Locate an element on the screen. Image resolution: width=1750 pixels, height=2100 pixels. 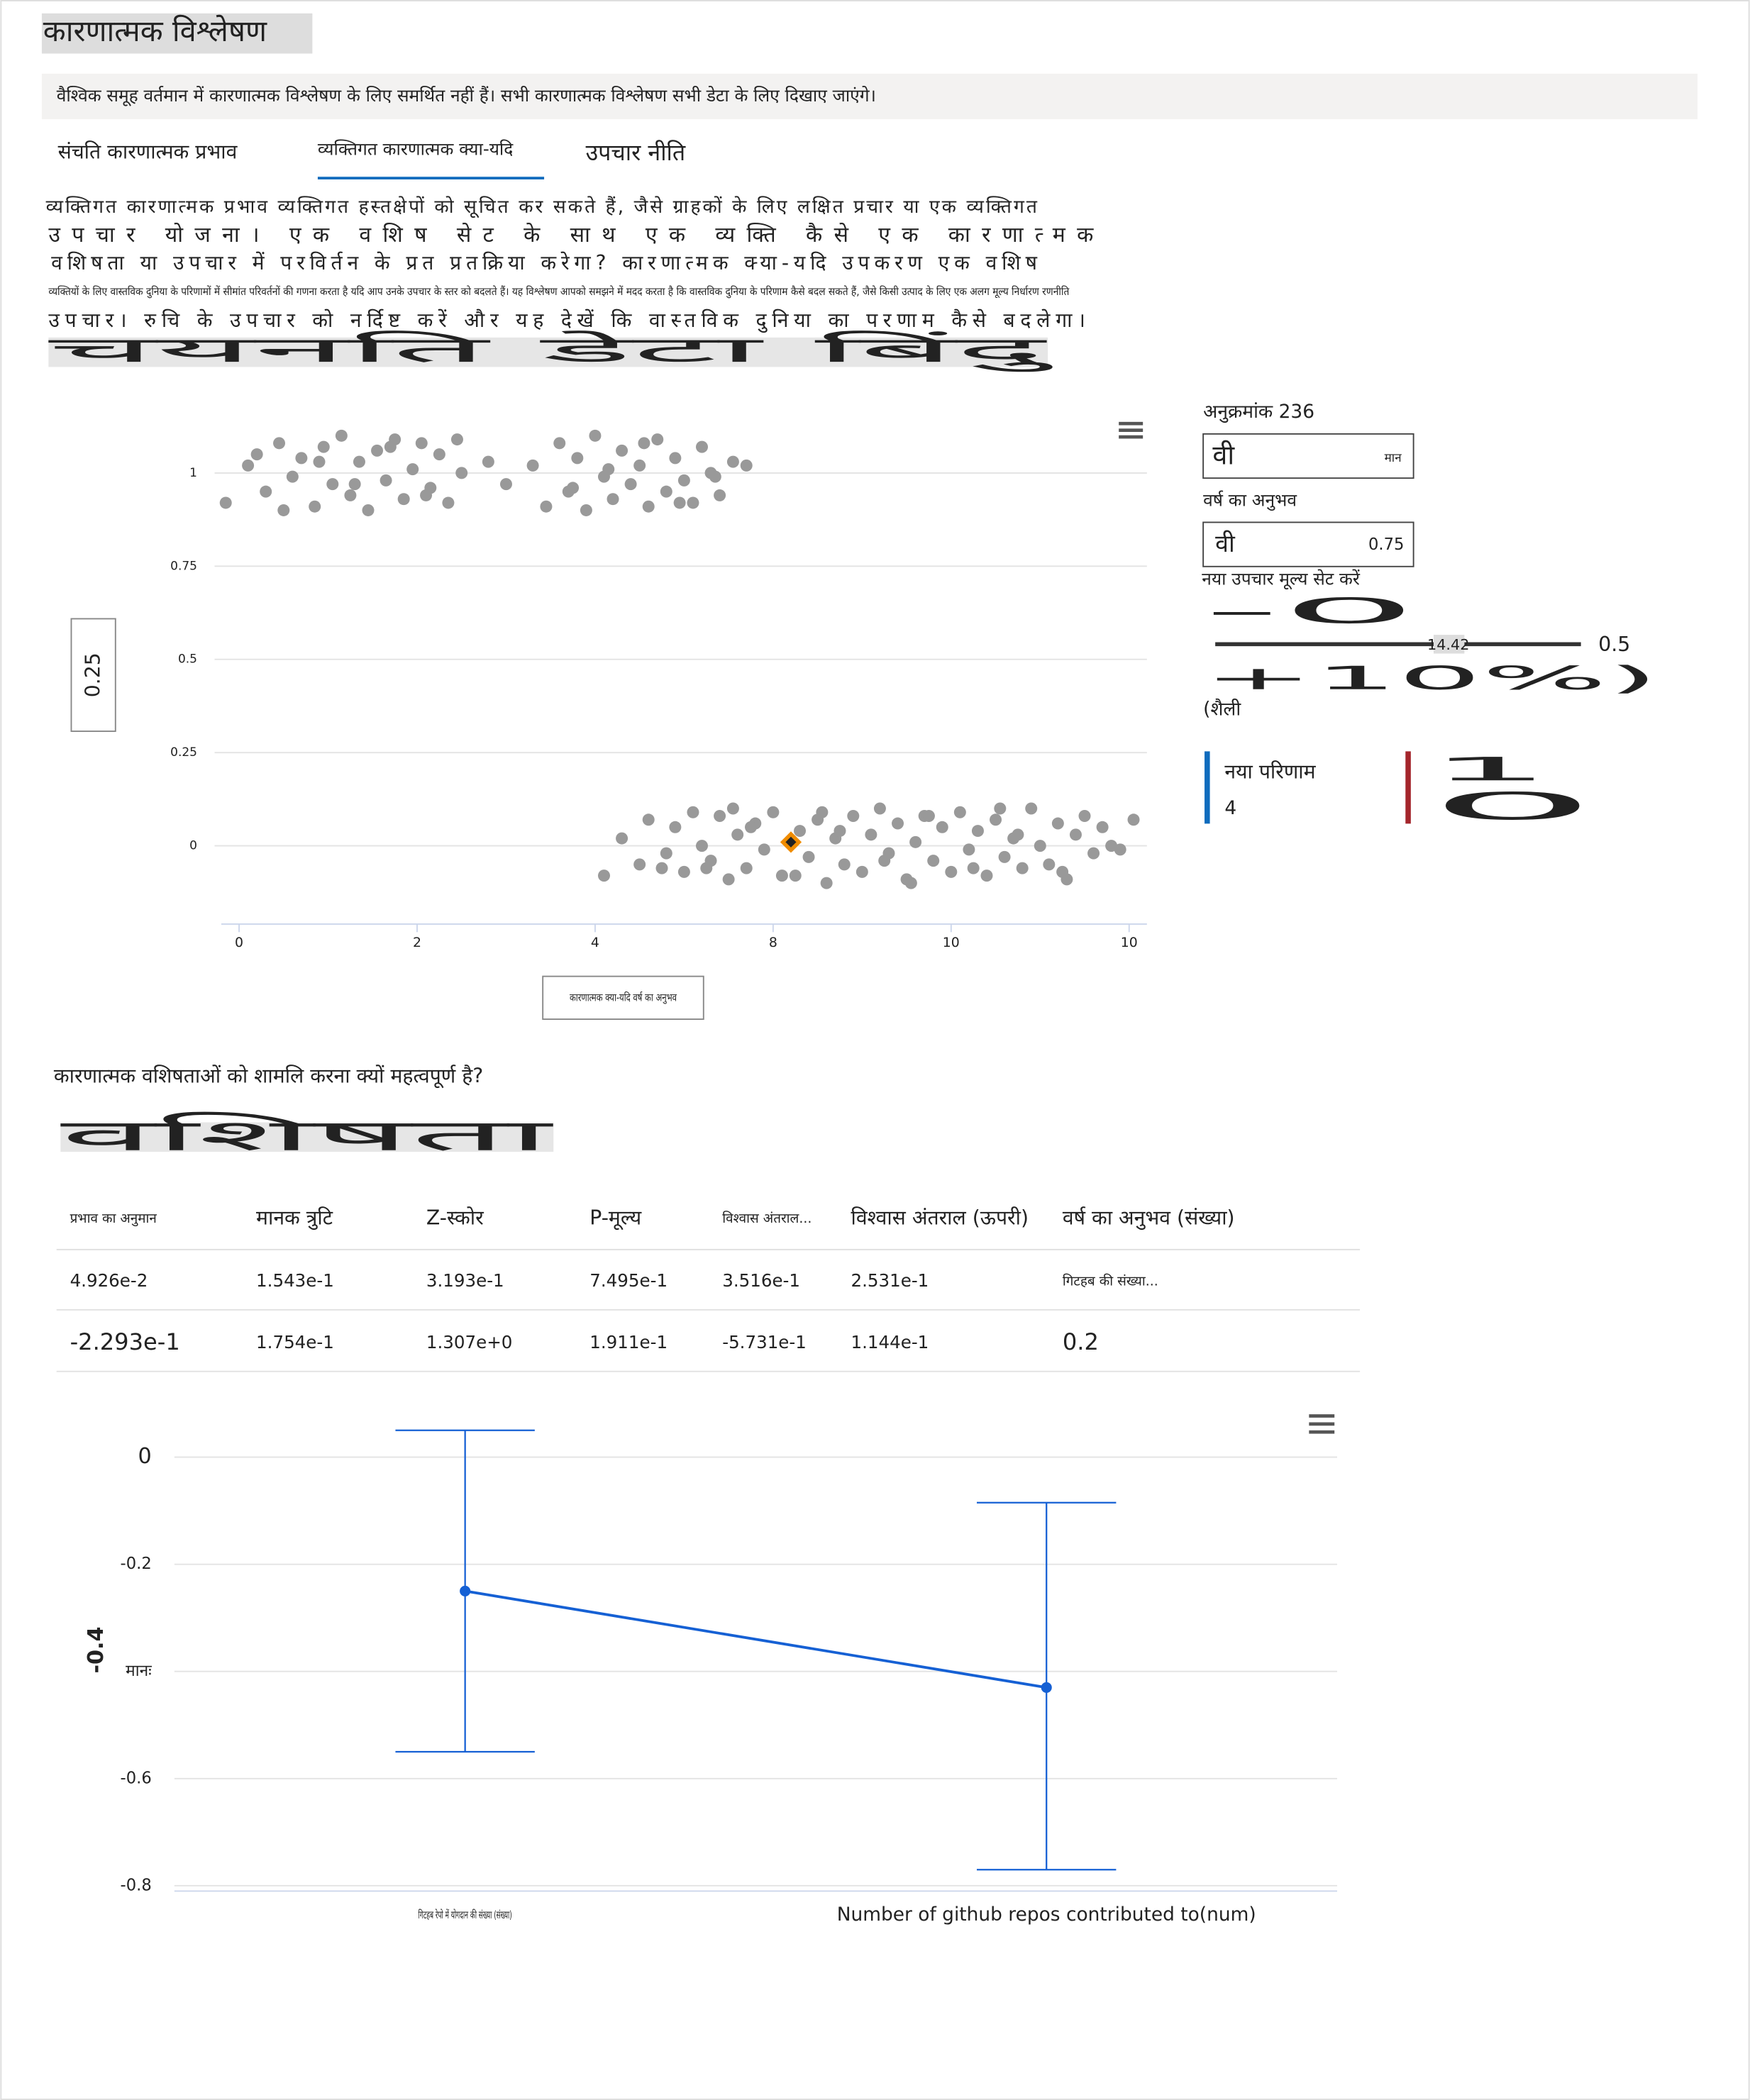
slider-thumb is located at coordinates (1449, 644).